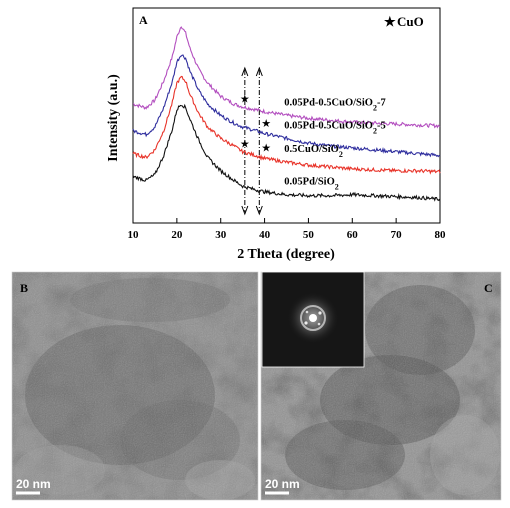 Image resolution: width=510 pixels, height=508 pixels. I want to click on reference-lines, so click(252, 141).